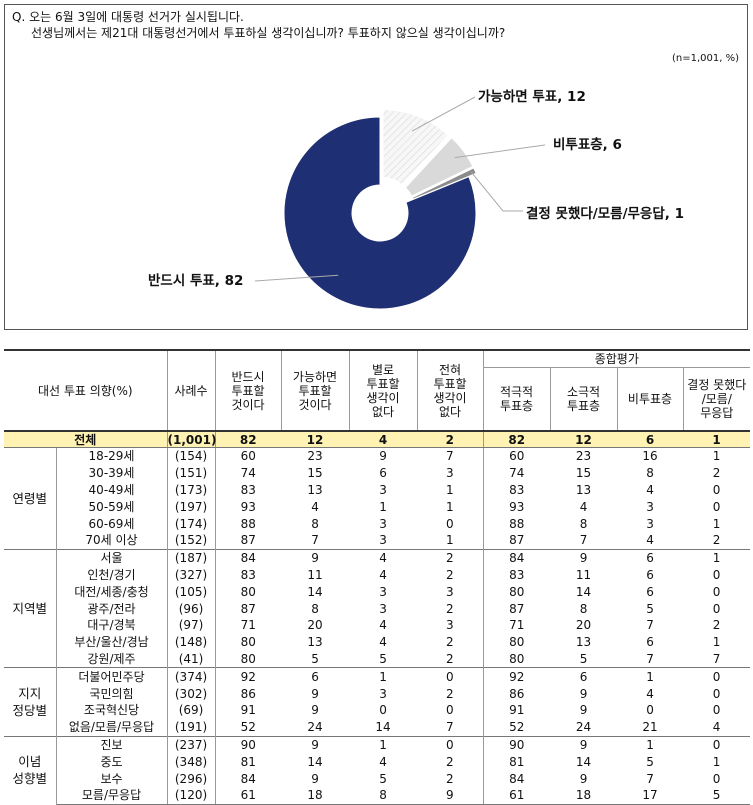 The width and height of the screenshot is (753, 805). Describe the element at coordinates (377, 762) in the screenshot. I see `table-row: 중도 (348) 81 14 4 2 81 14 5 1` at that location.